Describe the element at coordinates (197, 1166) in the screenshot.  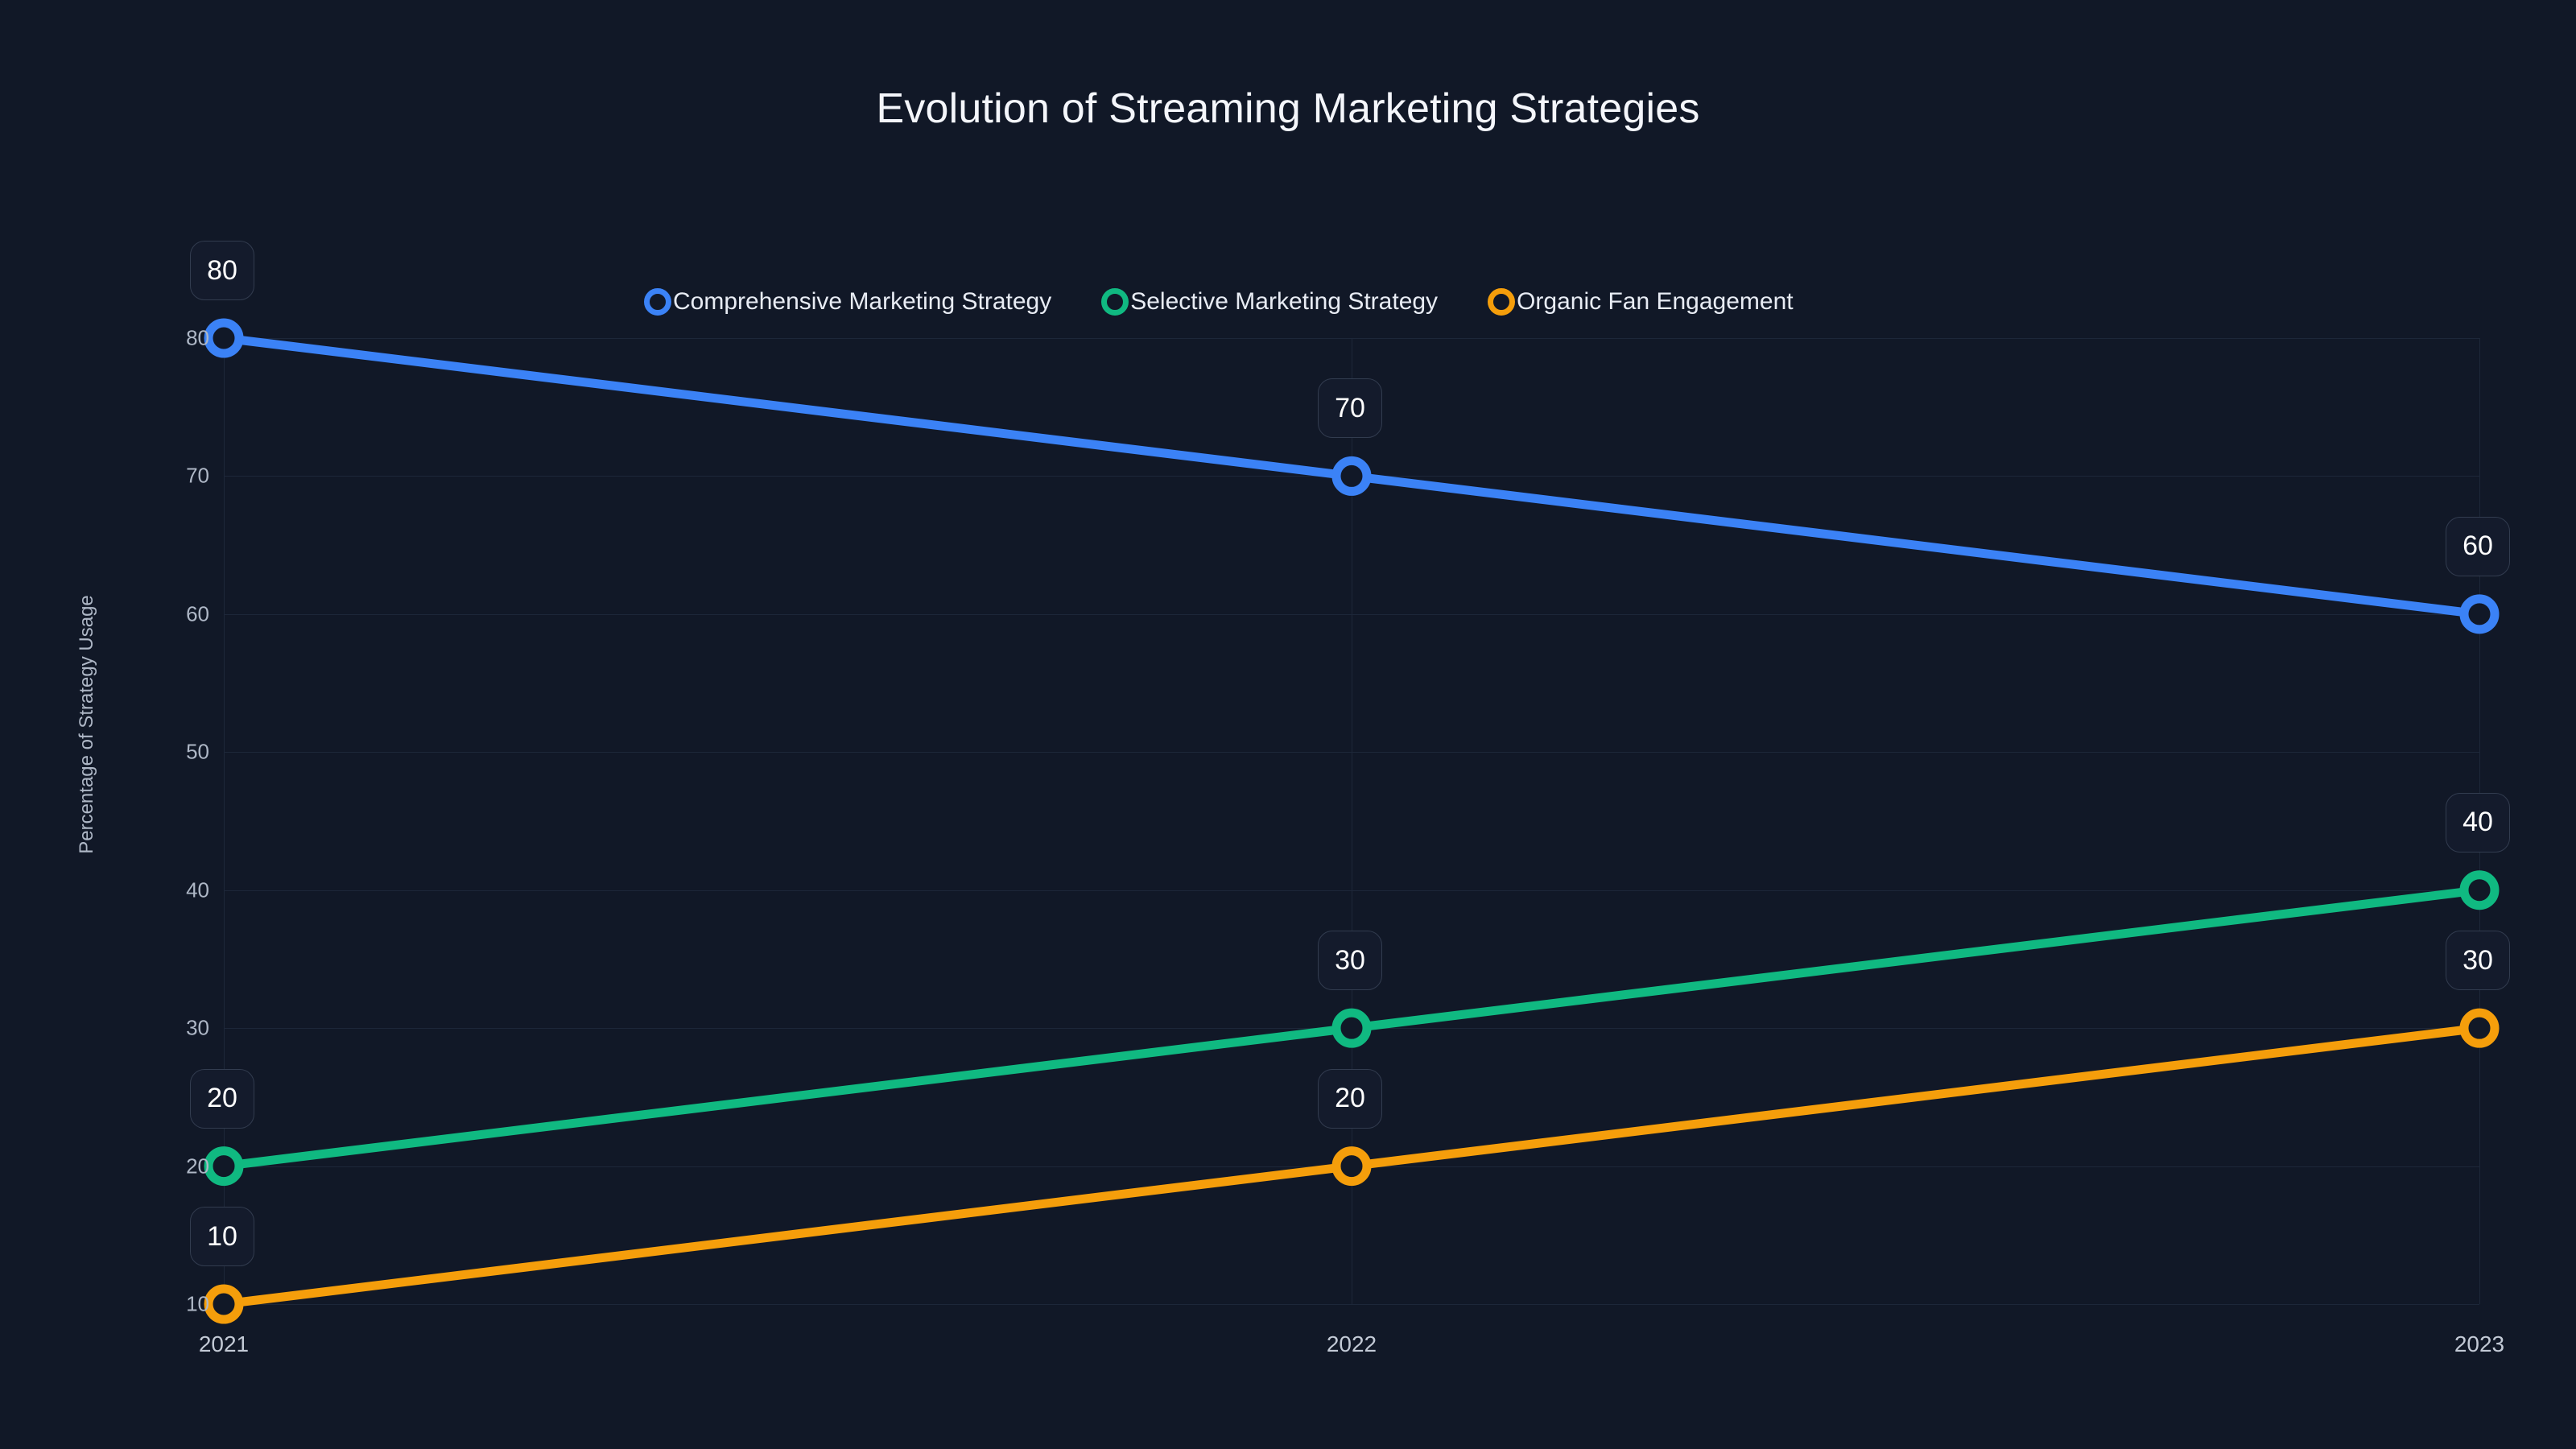
I see `y-axis-tick-label: 20` at that location.